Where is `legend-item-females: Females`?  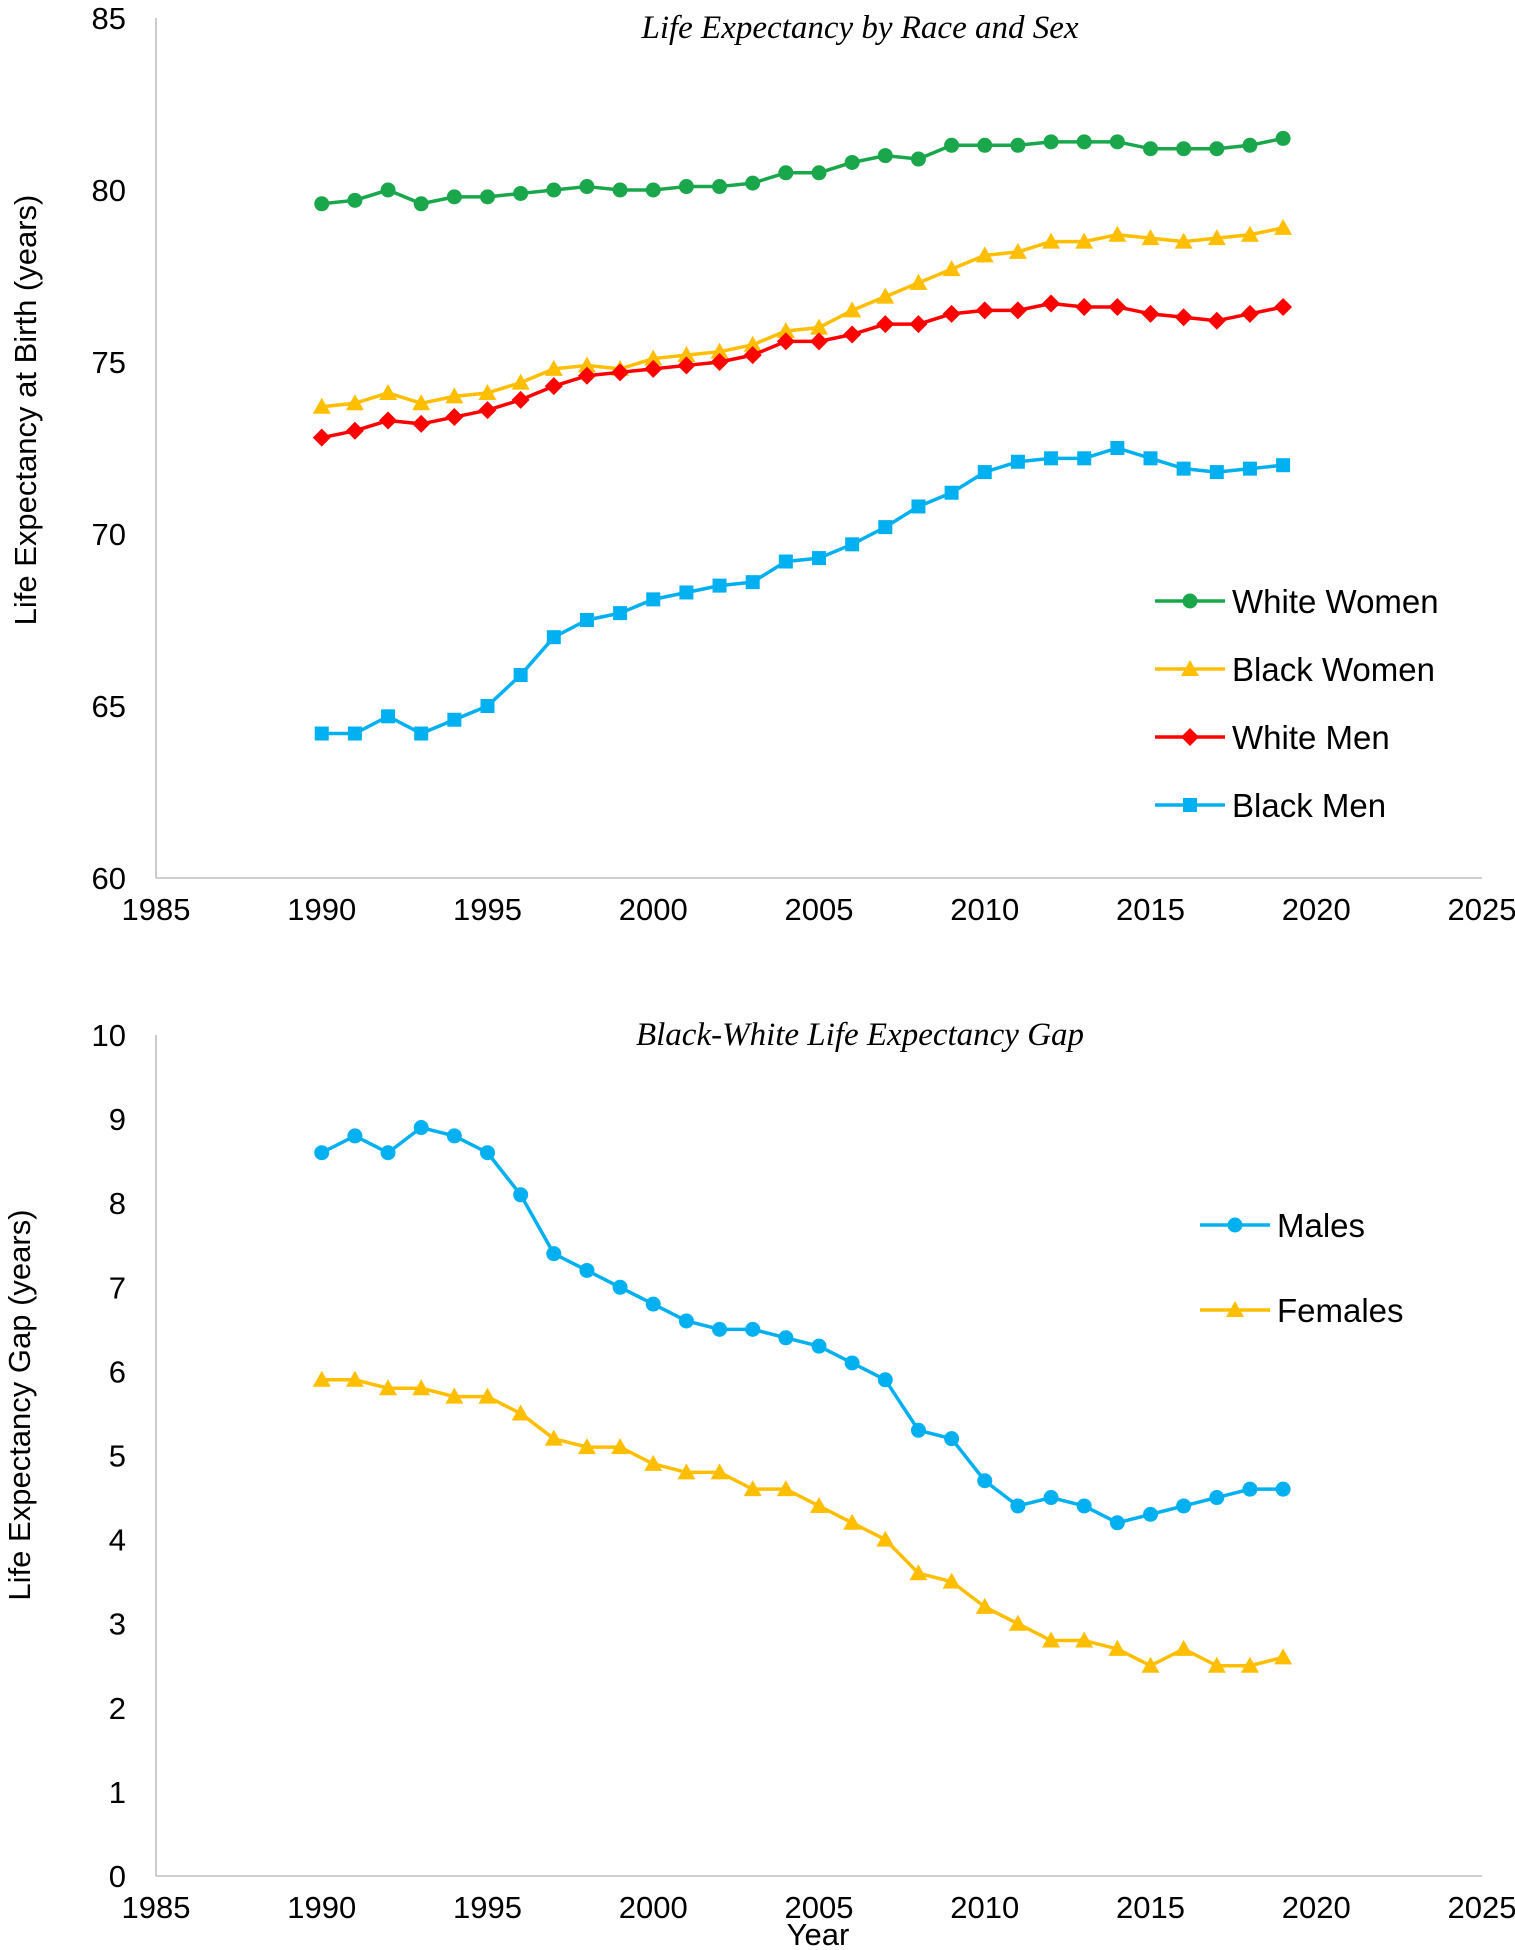
legend-item-females: Females is located at coordinates (1302, 1310).